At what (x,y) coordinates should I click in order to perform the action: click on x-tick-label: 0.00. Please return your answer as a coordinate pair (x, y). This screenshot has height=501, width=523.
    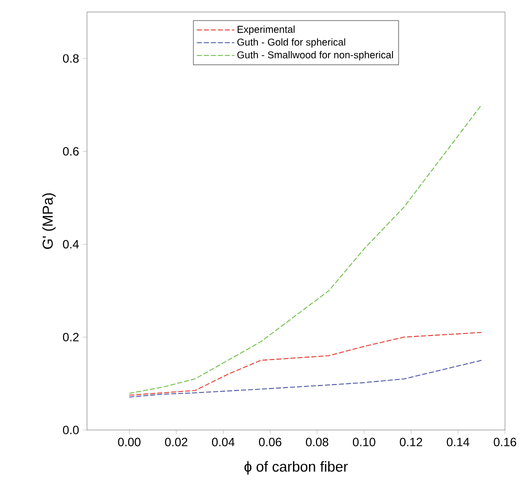
    Looking at the image, I should click on (129, 442).